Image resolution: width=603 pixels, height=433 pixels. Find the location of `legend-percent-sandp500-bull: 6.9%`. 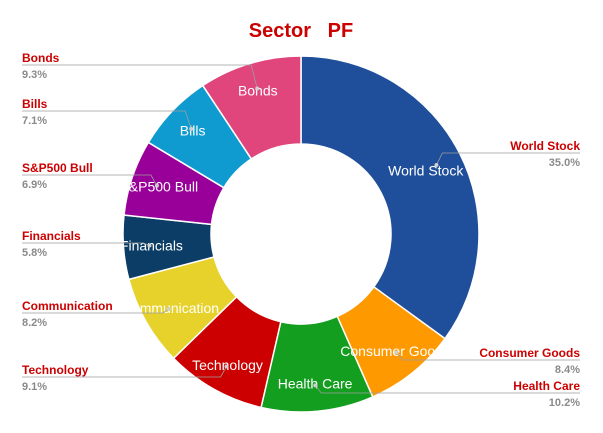

legend-percent-sandp500-bull: 6.9% is located at coordinates (34, 185).